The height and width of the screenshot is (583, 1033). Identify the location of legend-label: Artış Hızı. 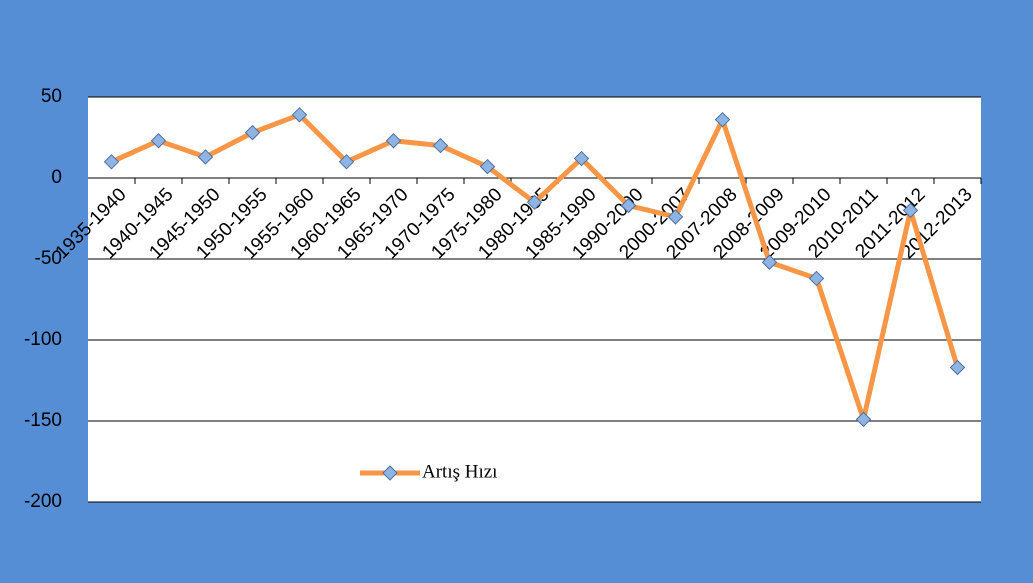
(459, 471).